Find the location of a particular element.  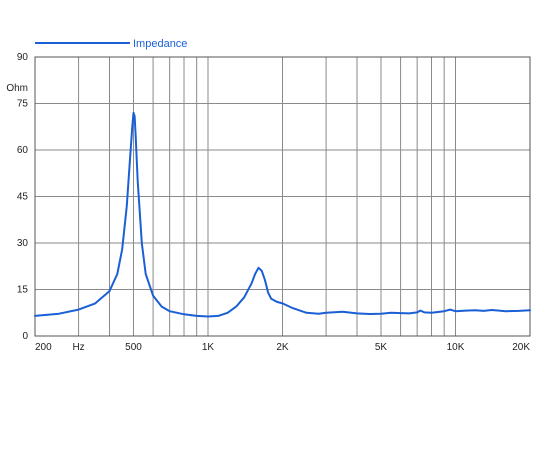

y-tick-label: 30 is located at coordinates (23, 243).